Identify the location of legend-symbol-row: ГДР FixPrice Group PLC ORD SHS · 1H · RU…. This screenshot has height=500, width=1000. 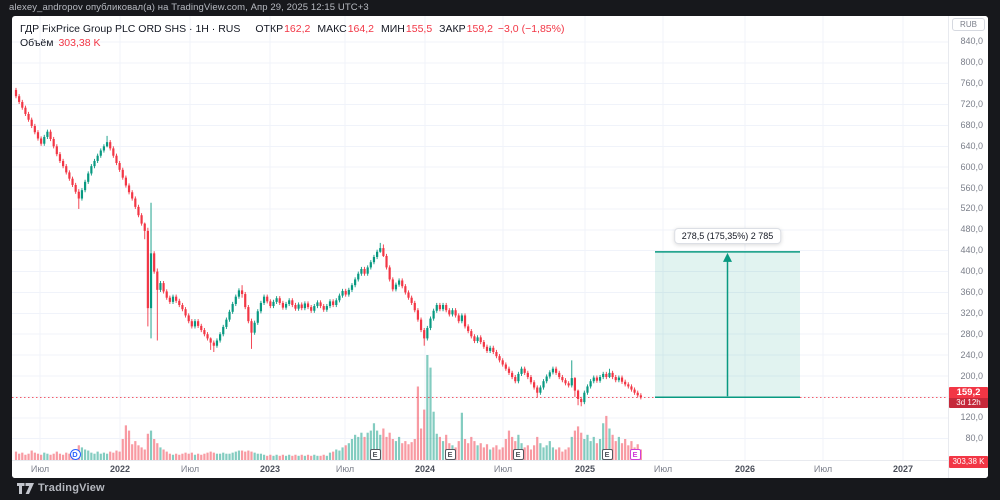
(292, 29).